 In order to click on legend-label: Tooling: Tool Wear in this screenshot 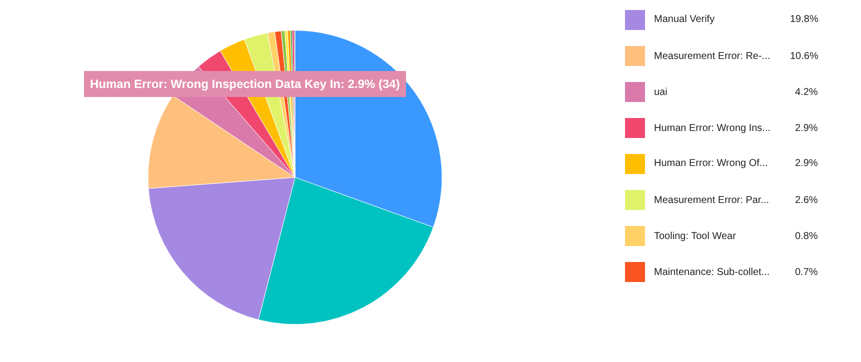, I will do `click(695, 236)`.